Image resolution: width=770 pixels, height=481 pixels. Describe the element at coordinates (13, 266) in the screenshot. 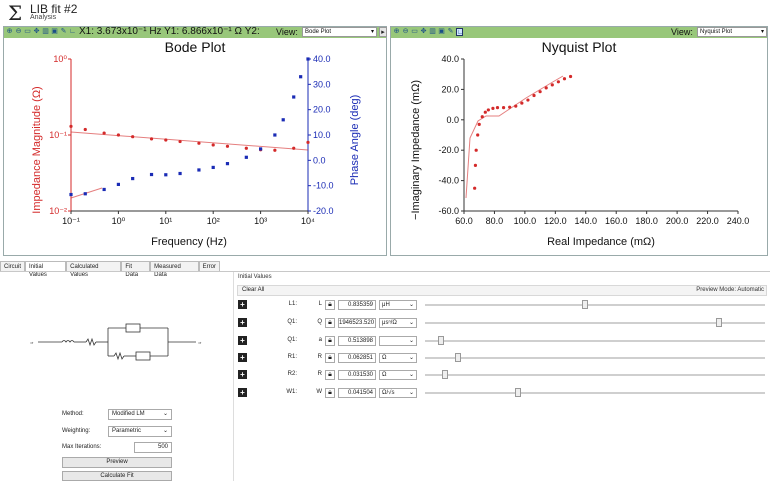

I see `tab-circuit: Circuit` at that location.